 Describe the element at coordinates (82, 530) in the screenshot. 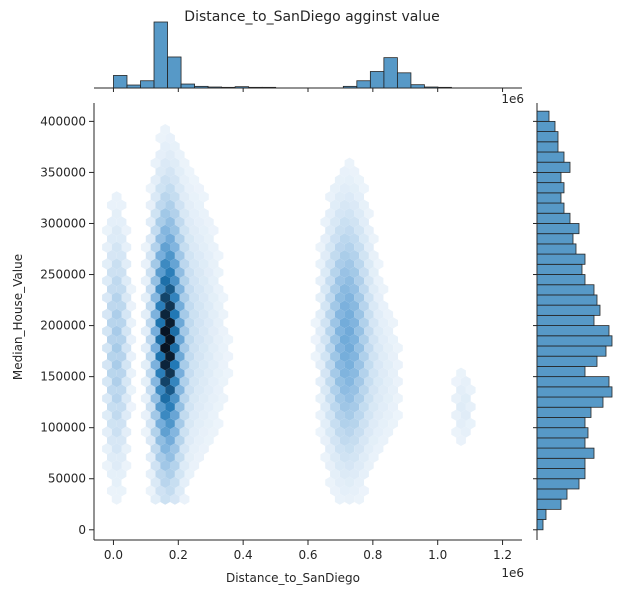

I see `y-tick-label: 0` at that location.